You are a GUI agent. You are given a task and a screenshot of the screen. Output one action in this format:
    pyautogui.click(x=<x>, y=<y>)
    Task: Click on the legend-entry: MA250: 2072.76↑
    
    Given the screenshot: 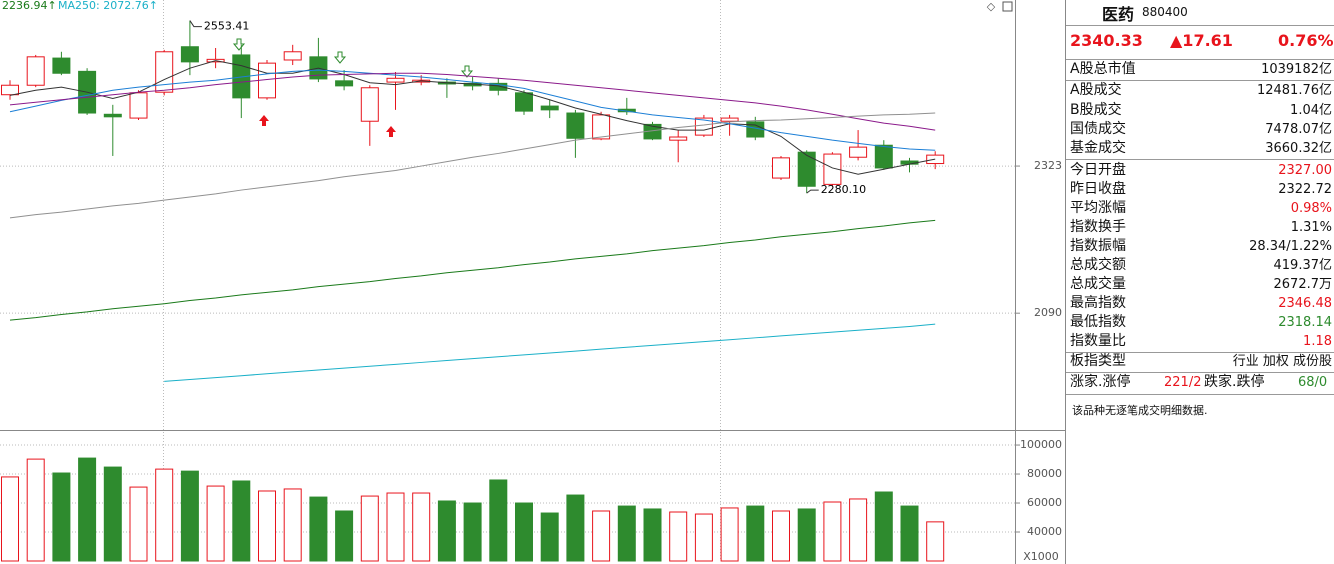 What is the action you would take?
    pyautogui.click(x=108, y=6)
    